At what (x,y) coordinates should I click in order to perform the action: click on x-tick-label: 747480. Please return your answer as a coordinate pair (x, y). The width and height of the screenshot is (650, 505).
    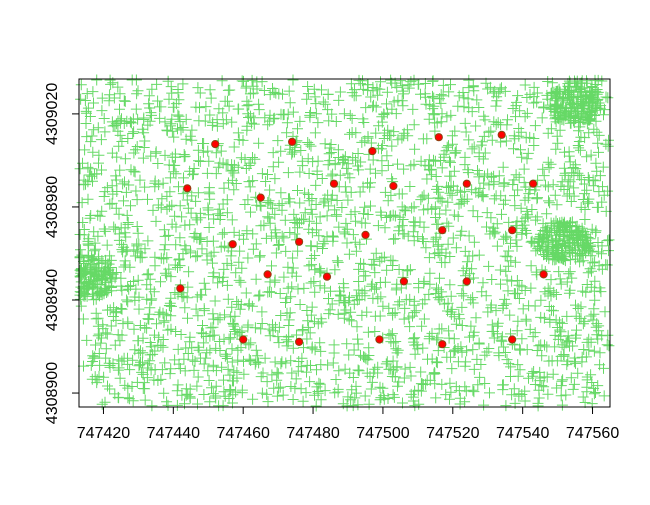
    Looking at the image, I should click on (312, 433).